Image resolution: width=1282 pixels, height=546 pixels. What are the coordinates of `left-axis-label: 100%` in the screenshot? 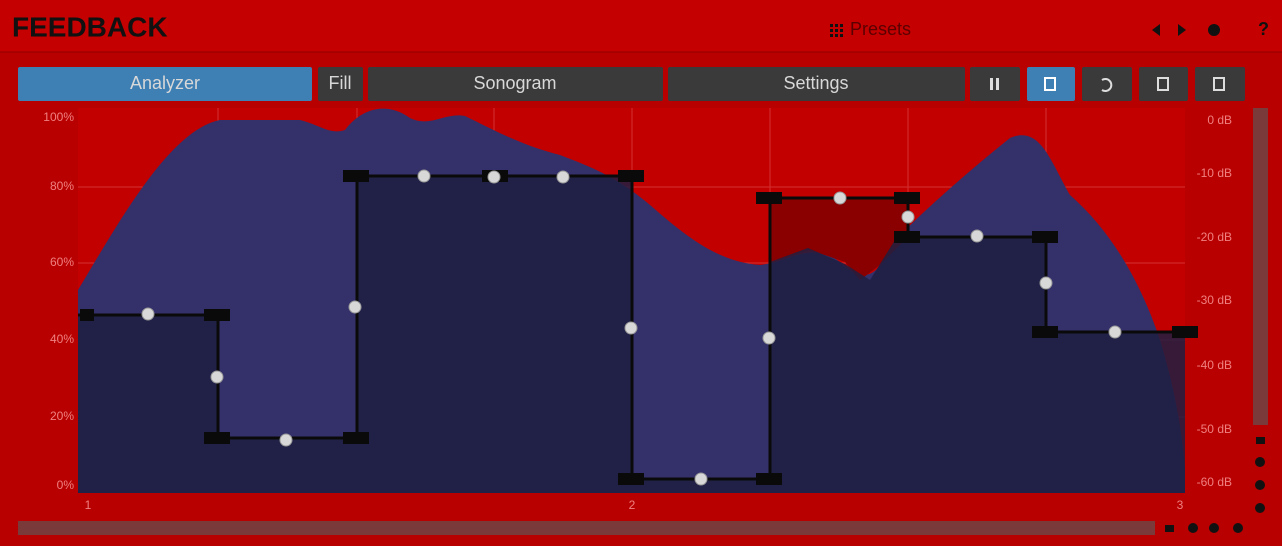 It's located at (58, 117).